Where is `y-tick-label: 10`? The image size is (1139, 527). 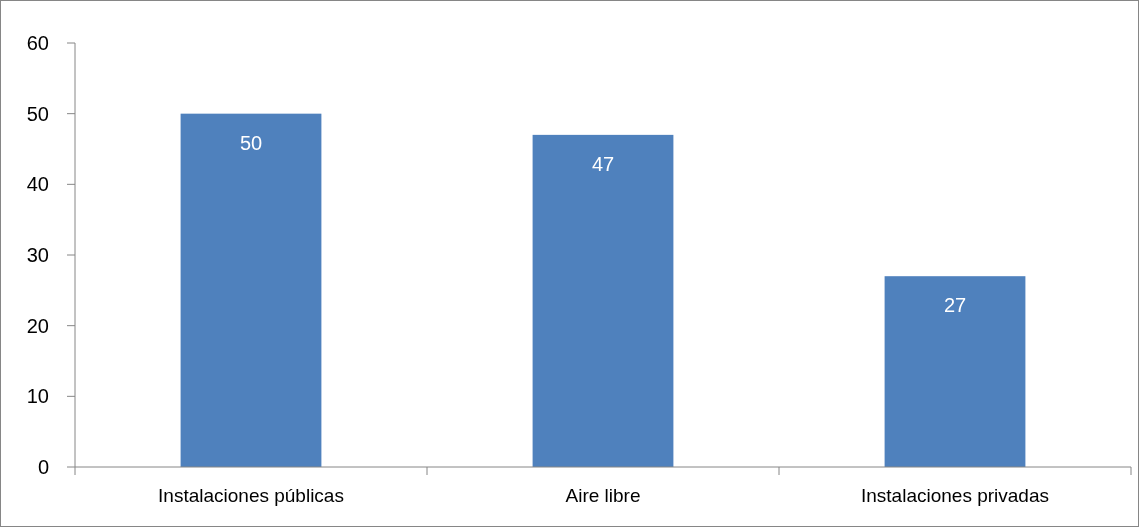
y-tick-label: 10 is located at coordinates (37, 396).